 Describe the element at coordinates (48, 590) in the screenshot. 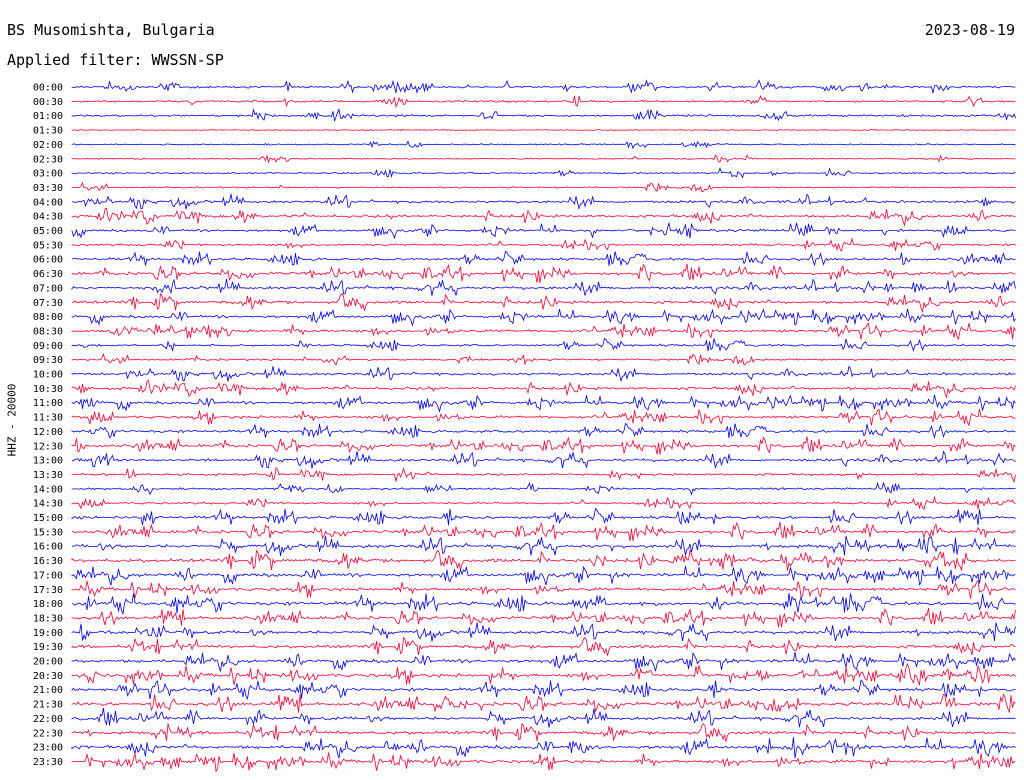

I see `time-tick-label: 17:30` at that location.